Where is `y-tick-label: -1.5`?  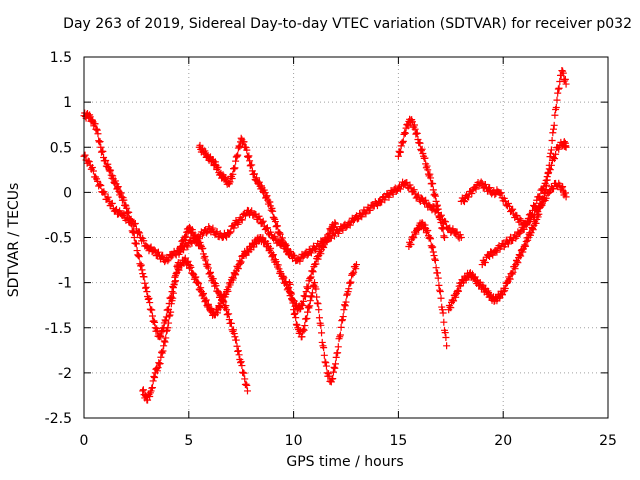 y-tick-label: -1.5 is located at coordinates (58, 329).